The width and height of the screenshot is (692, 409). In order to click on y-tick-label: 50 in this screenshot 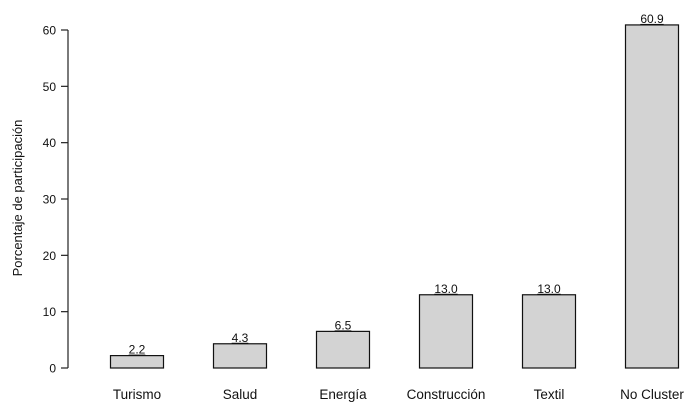, I will do `click(50, 87)`.